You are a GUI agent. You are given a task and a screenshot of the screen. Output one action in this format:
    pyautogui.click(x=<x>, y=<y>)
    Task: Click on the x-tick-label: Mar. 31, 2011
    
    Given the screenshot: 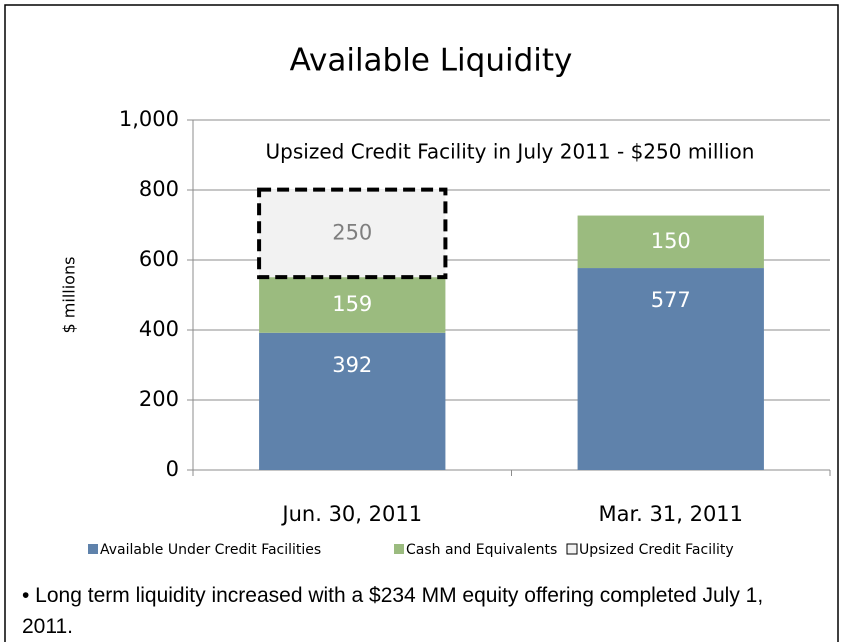 What is the action you would take?
    pyautogui.click(x=670, y=514)
    